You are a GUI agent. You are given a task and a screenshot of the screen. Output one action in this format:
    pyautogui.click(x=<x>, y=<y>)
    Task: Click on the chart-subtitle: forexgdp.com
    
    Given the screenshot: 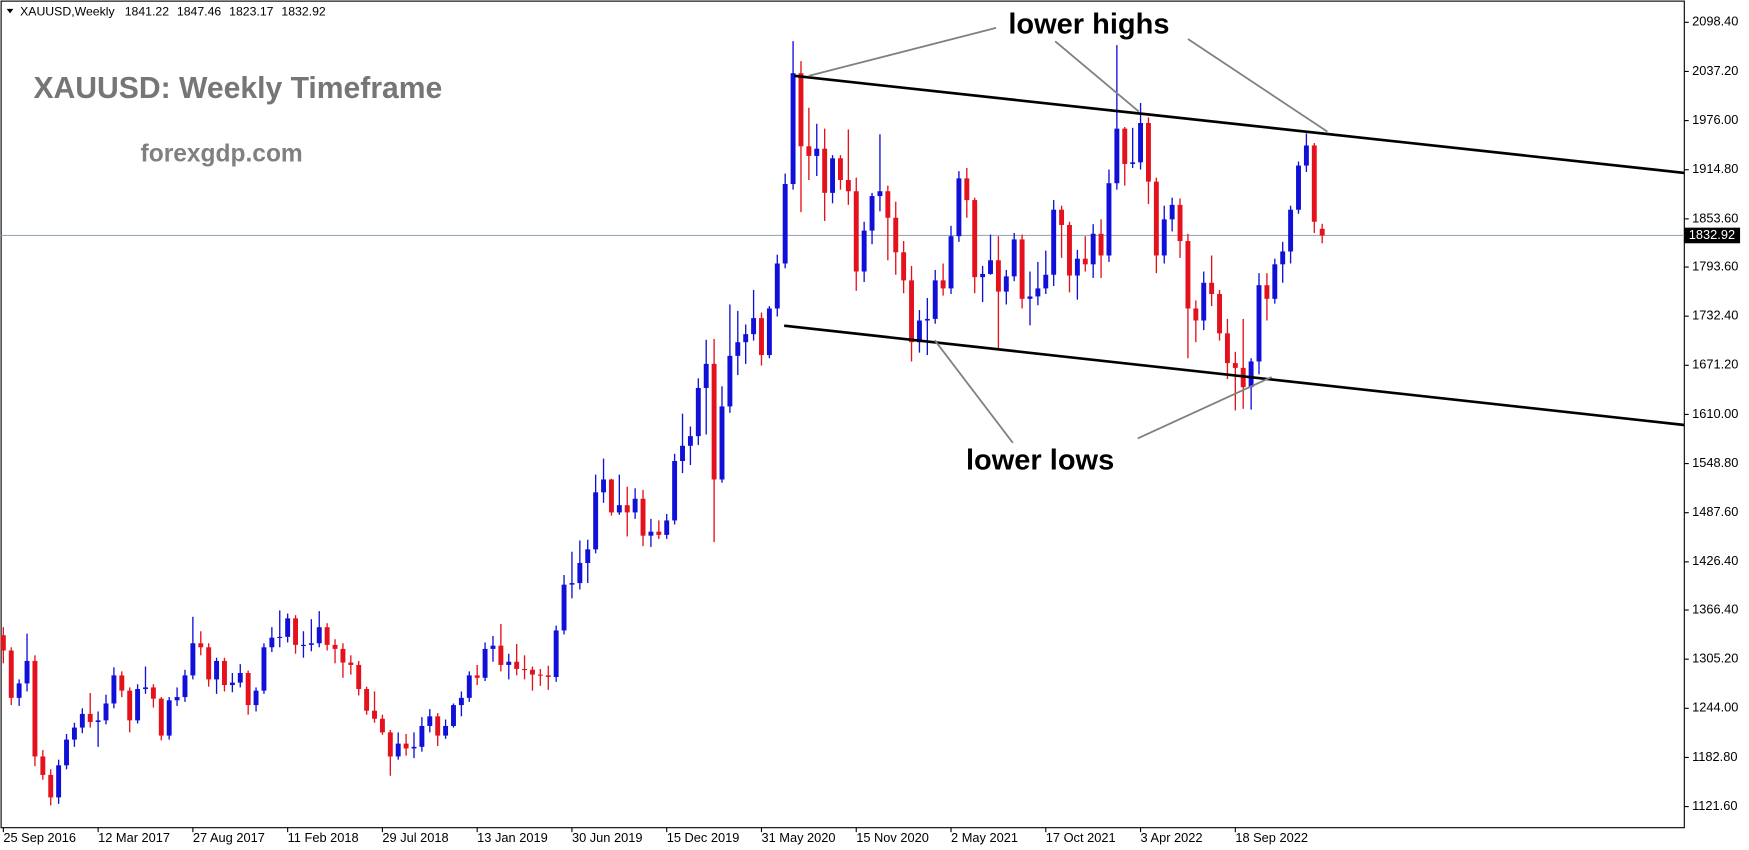 What is the action you would take?
    pyautogui.click(x=222, y=154)
    